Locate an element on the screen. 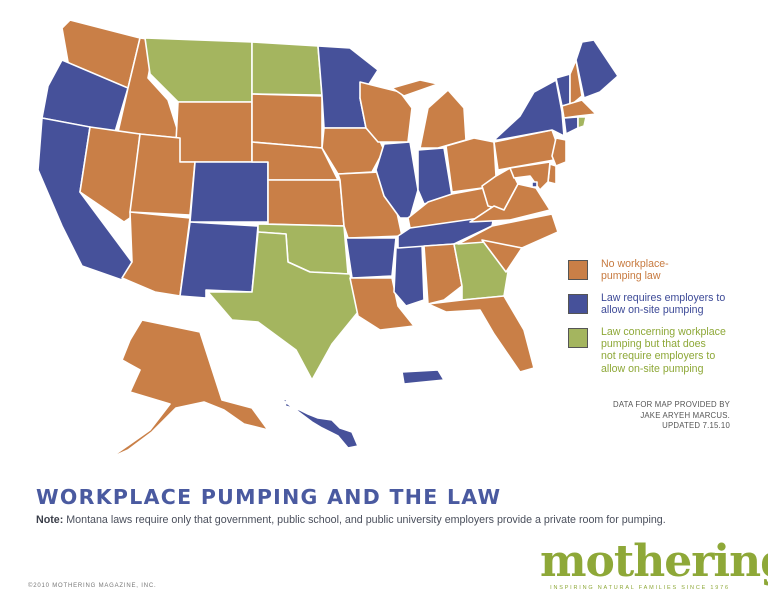  state-ar is located at coordinates (371, 258).